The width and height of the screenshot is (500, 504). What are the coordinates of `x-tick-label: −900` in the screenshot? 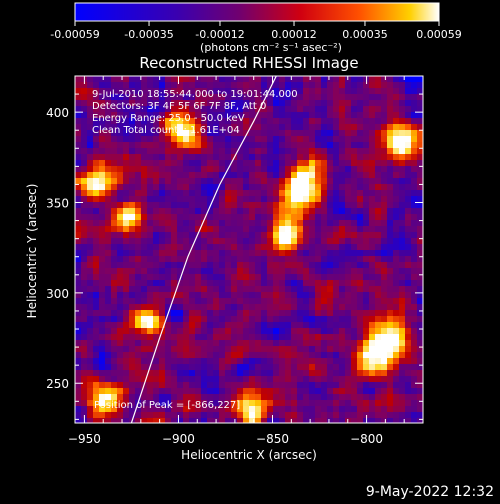 It's located at (178, 439).